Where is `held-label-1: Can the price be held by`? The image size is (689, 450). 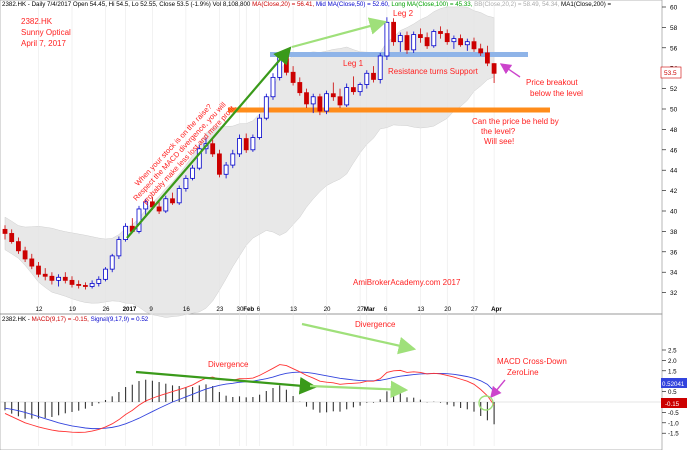 held-label-1: Can the price be held by is located at coordinates (515, 121).